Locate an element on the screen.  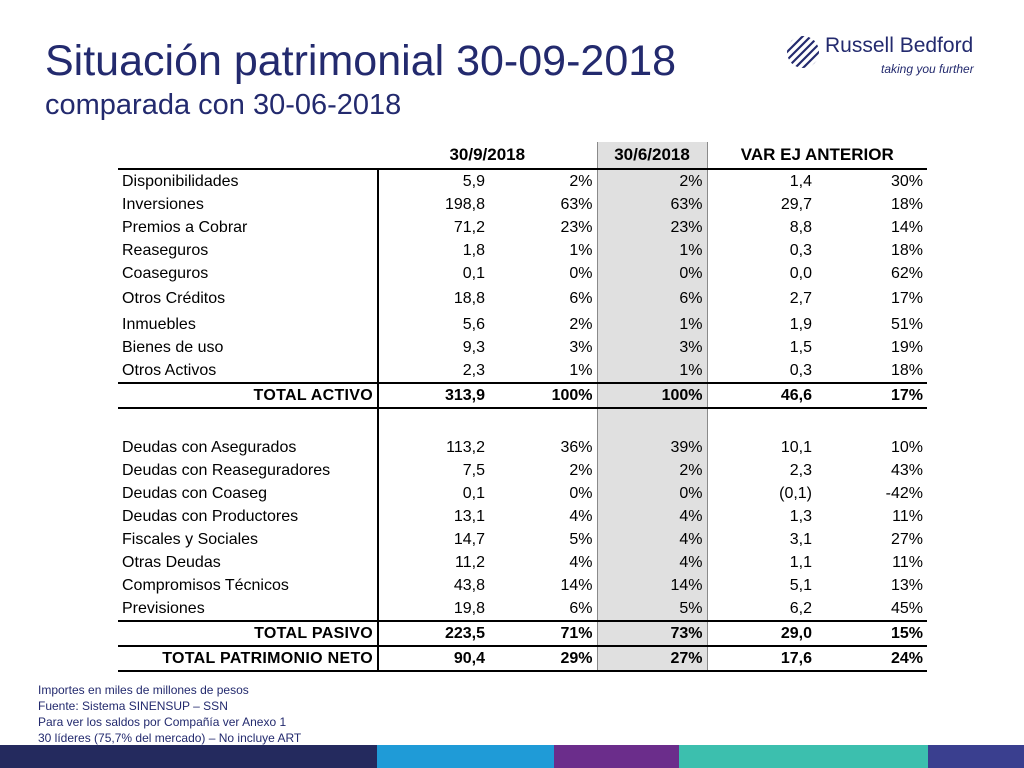
table-header-row: 30/9/2018 30/6/2018 VAR EJ ANTERIOR is located at coordinates (523, 156).